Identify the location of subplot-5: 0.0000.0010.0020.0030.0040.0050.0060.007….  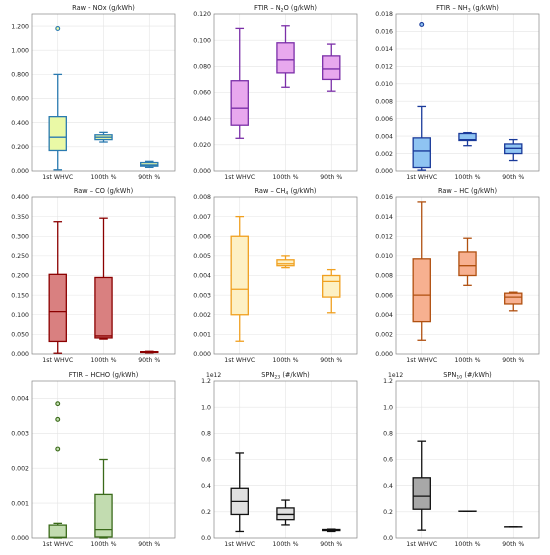
(275, 275).